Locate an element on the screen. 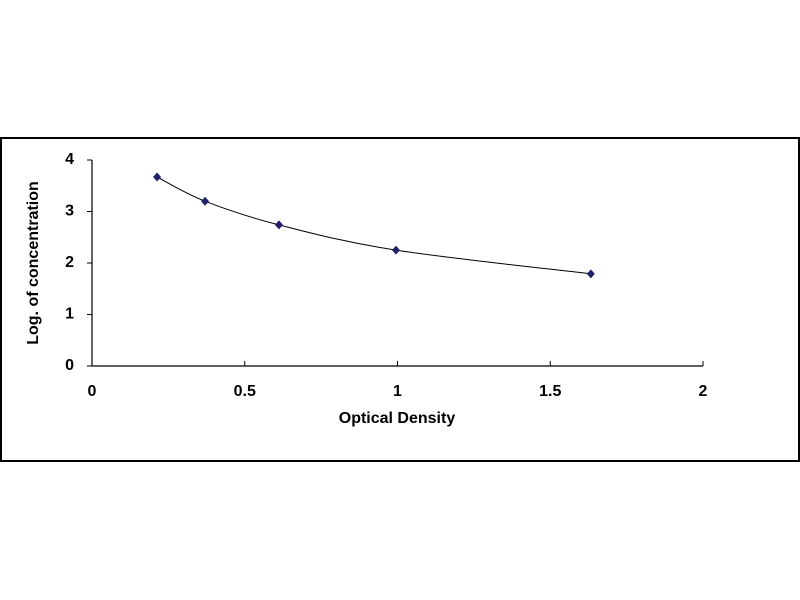  y-tick-label: 4 is located at coordinates (69, 159).